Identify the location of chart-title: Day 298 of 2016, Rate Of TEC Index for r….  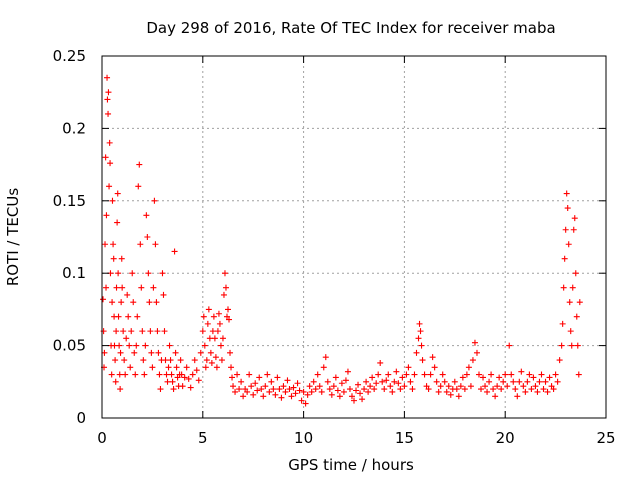
(350, 28).